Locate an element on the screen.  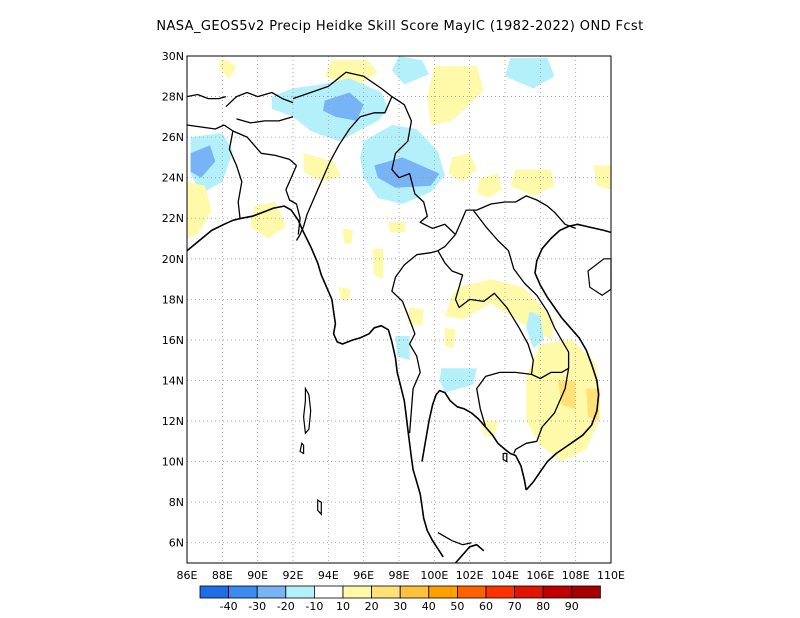
island-little-andaman is located at coordinates (302, 448).